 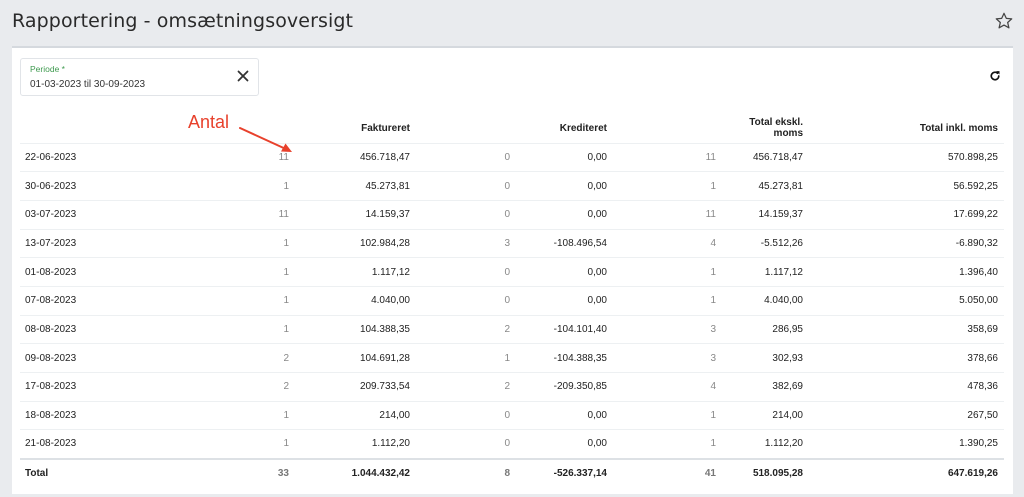 What do you see at coordinates (906, 329) in the screenshot?
I see `row-t-inc: 358,69` at bounding box center [906, 329].